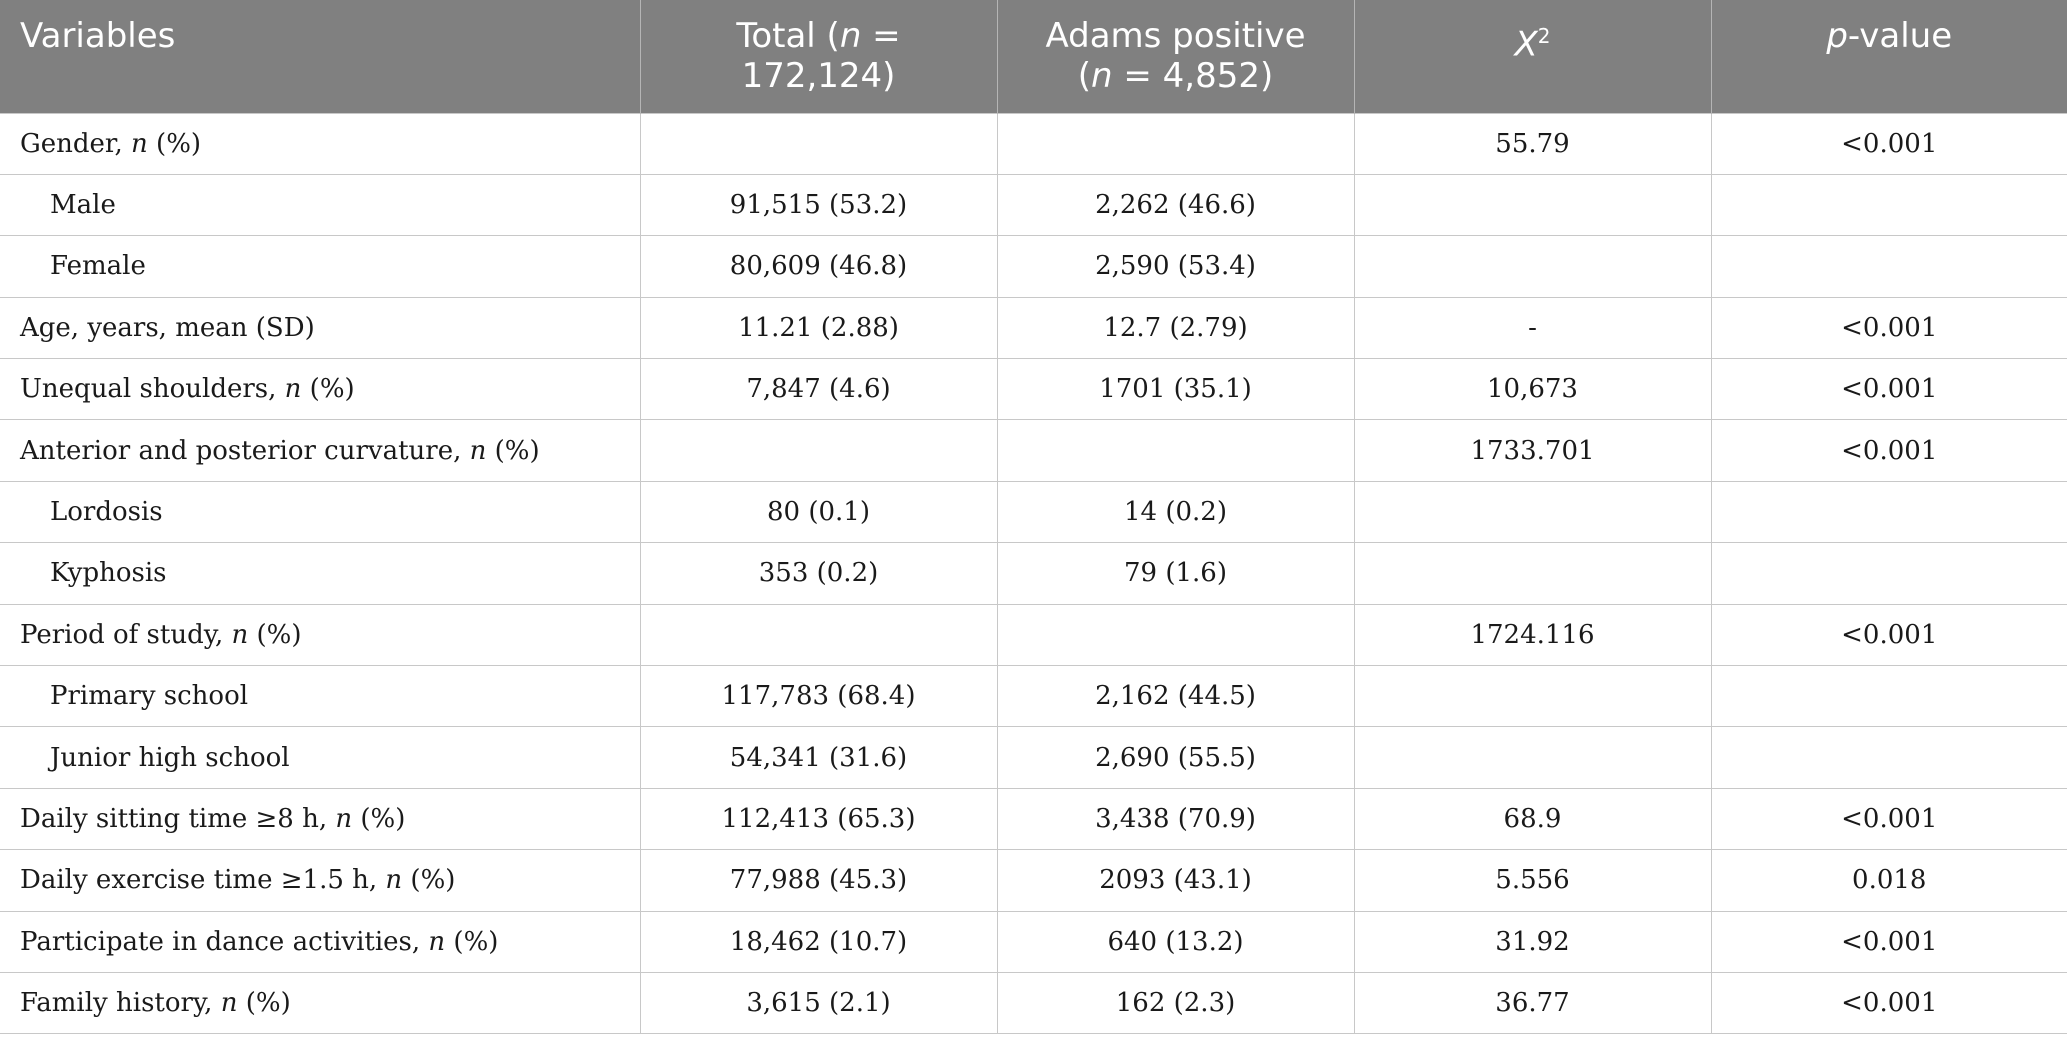 The height and width of the screenshot is (1055, 2067). Describe the element at coordinates (1175, 36) in the screenshot. I see `header-adams-line1: Adams positive` at that location.